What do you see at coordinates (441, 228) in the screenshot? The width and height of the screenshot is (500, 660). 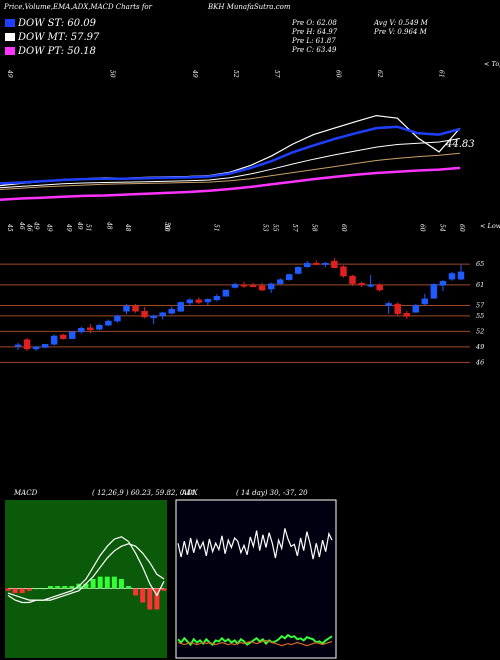 I see `price-top-tick-label: 54` at bounding box center [441, 228].